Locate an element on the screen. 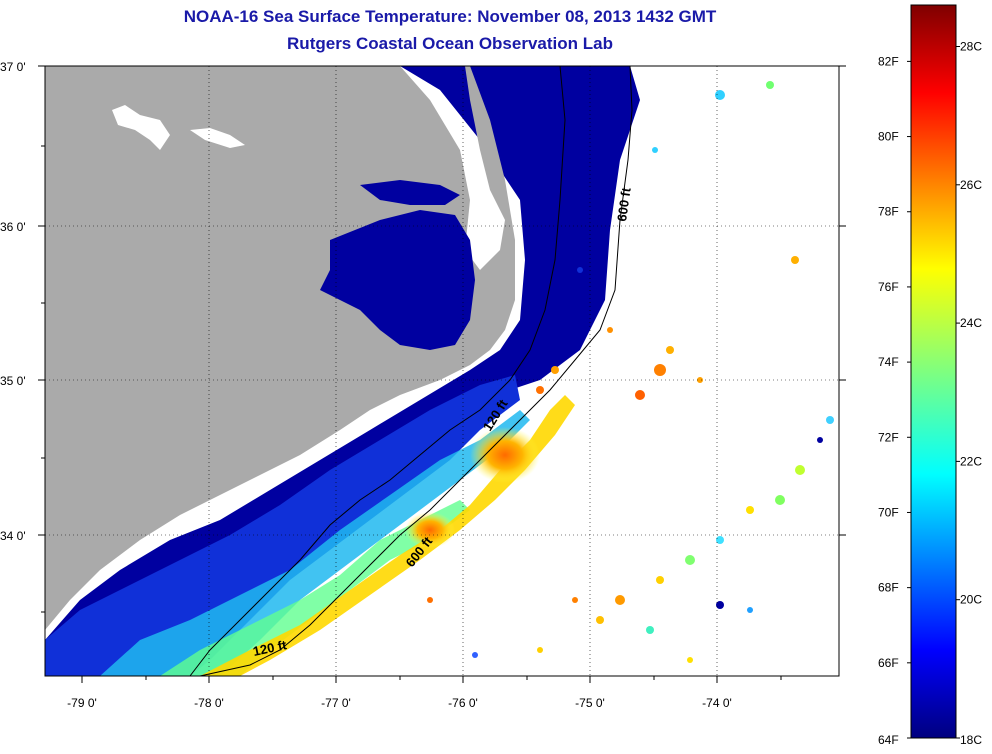 This screenshot has height=754, width=992. colorbar-label-f: 66F is located at coordinates (888, 663).